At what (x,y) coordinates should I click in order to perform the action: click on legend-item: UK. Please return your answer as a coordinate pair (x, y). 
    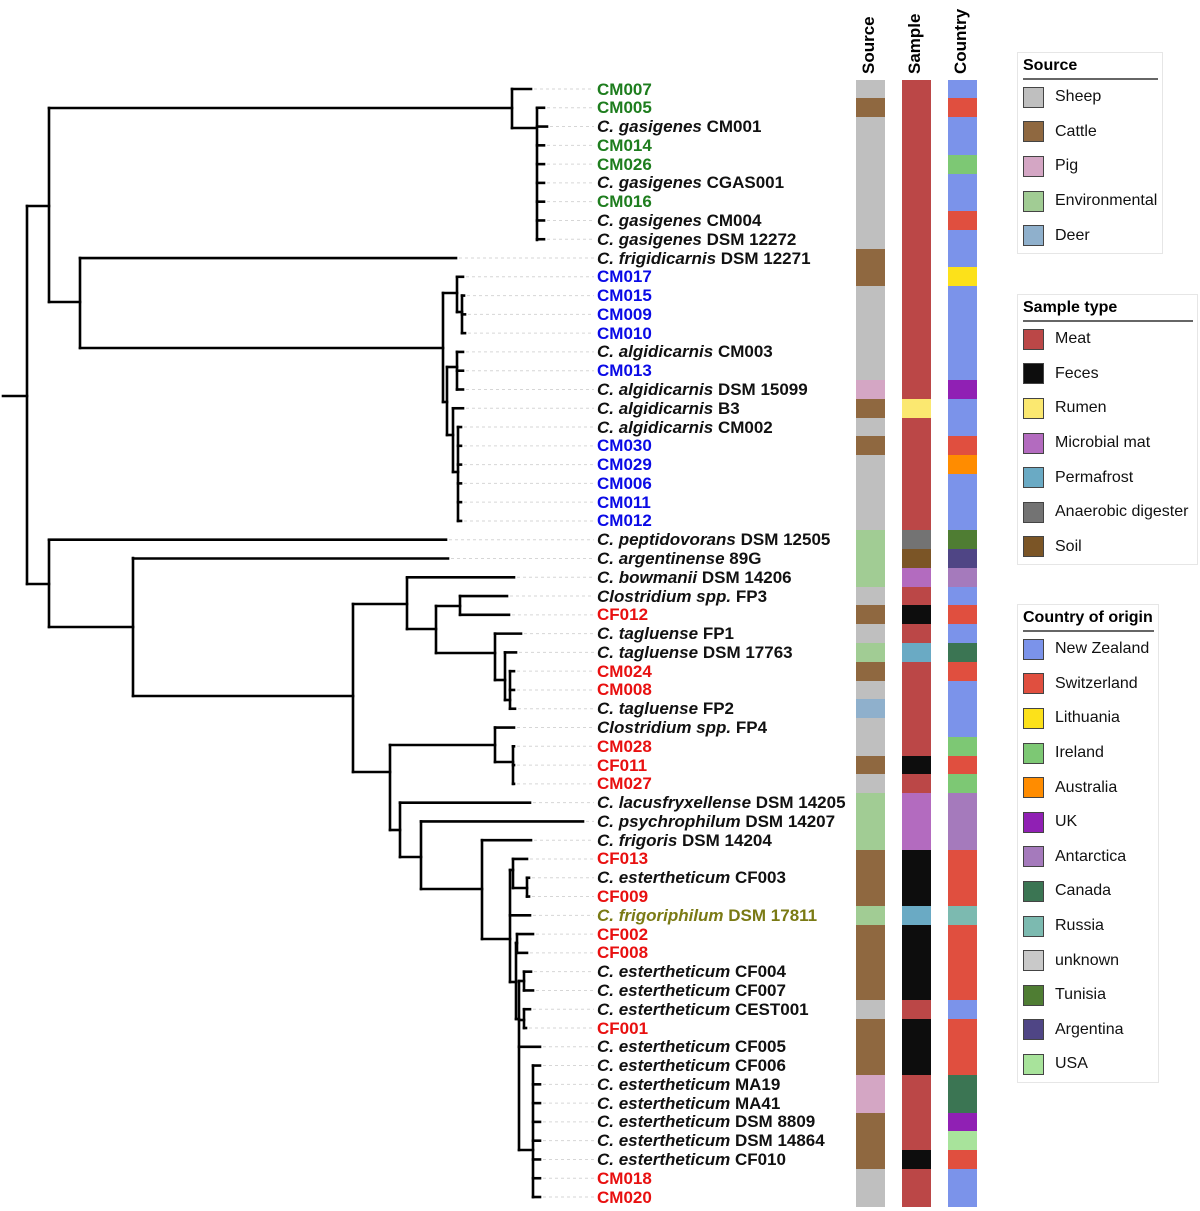
    Looking at the image, I should click on (1088, 822).